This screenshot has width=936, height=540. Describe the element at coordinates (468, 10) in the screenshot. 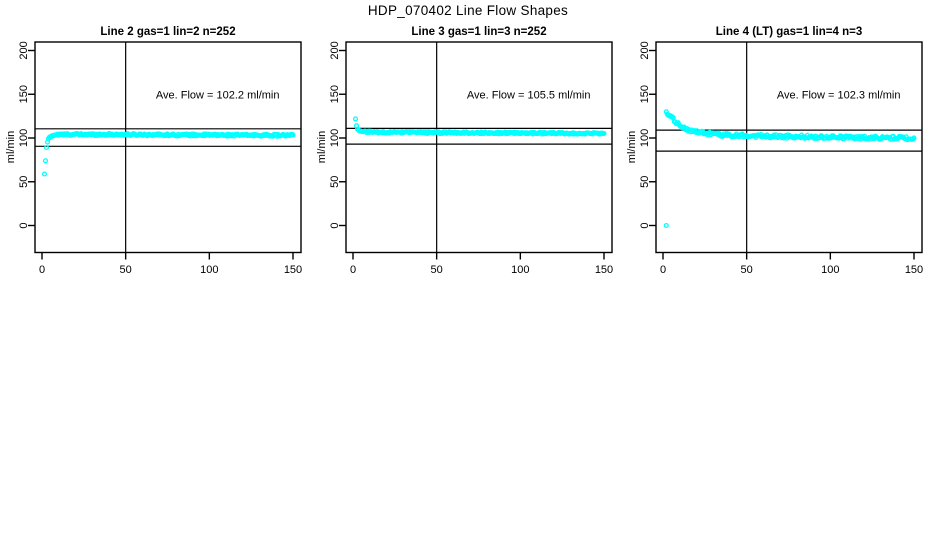

I see `page-title: HDP_070402 Line Flow Shapes` at that location.